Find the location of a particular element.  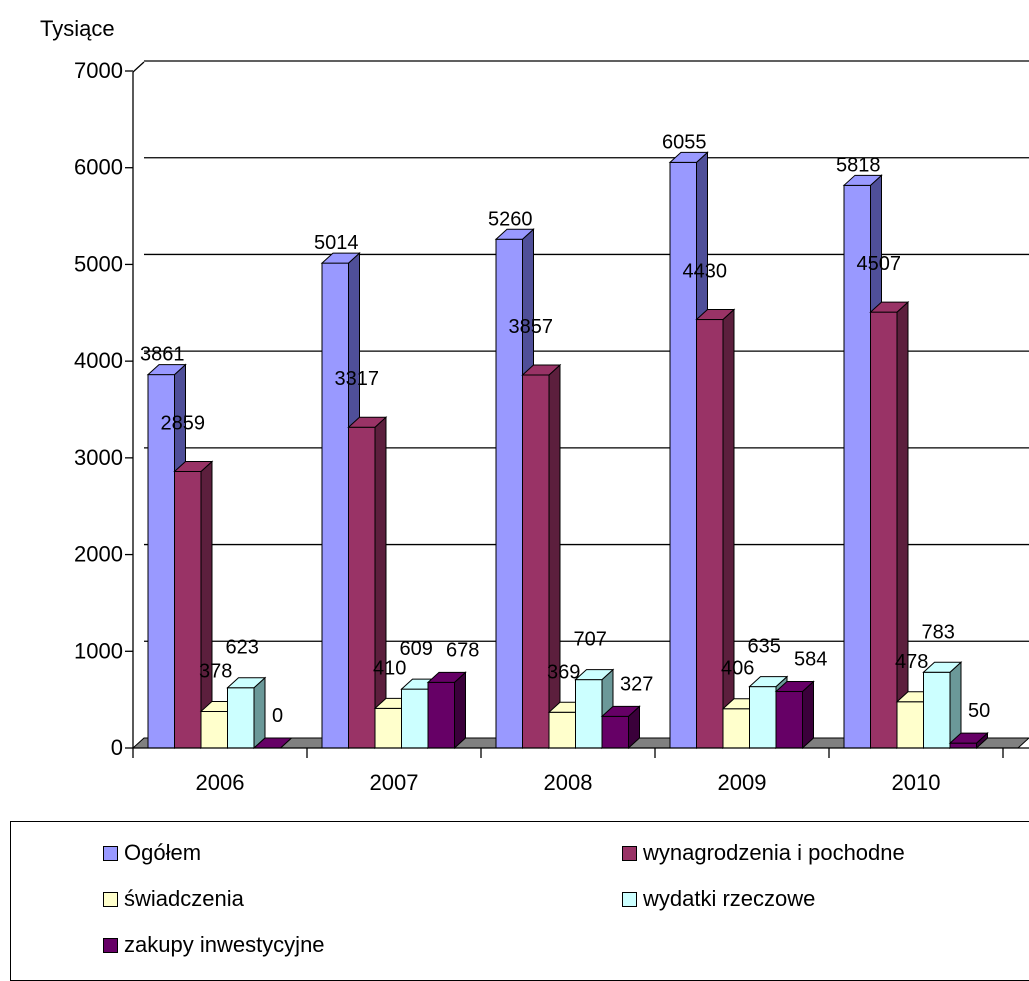

data-label: 3317 is located at coordinates (357, 379).